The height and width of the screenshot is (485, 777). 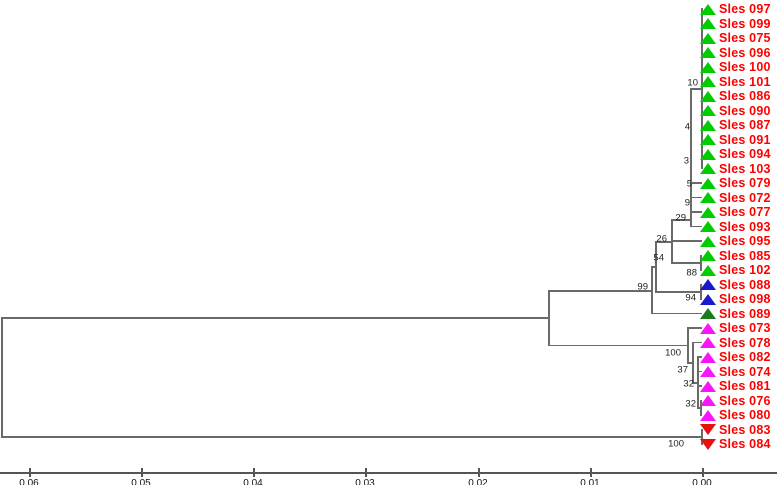 What do you see at coordinates (745, 212) in the screenshot?
I see `taxon-label: Sles 077` at bounding box center [745, 212].